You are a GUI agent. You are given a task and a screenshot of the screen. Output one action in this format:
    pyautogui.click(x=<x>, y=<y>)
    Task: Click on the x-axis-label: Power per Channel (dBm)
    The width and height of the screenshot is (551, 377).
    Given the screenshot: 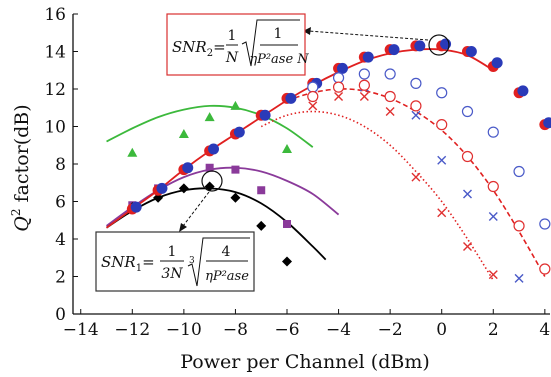 What is the action you would take?
    pyautogui.click(x=305, y=362)
    